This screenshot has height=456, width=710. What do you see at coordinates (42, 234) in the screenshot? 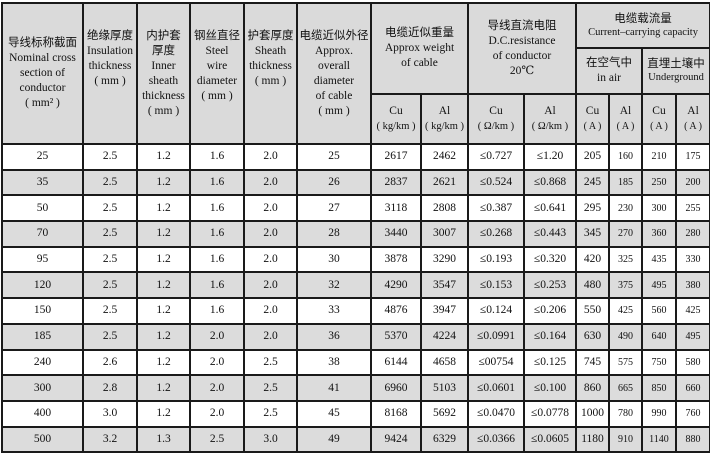
I see `cell-nominal-section: 70` at bounding box center [42, 234].